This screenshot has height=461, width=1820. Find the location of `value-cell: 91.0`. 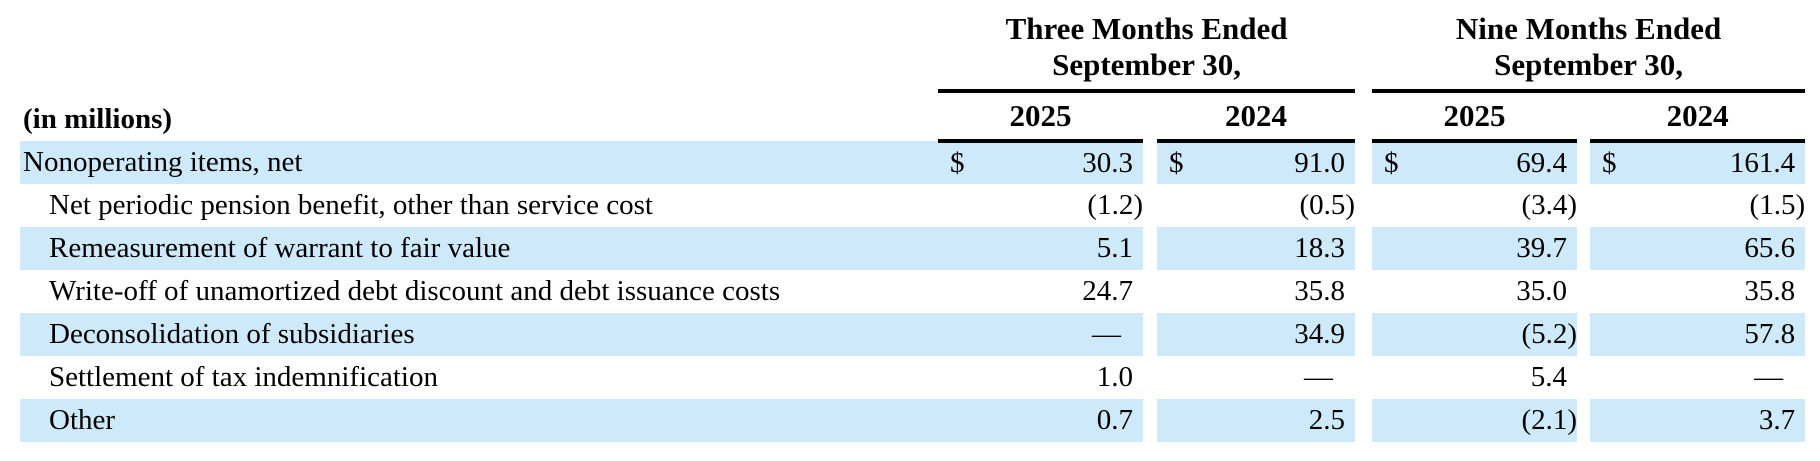

value-cell: 91.0 is located at coordinates (1280, 162).